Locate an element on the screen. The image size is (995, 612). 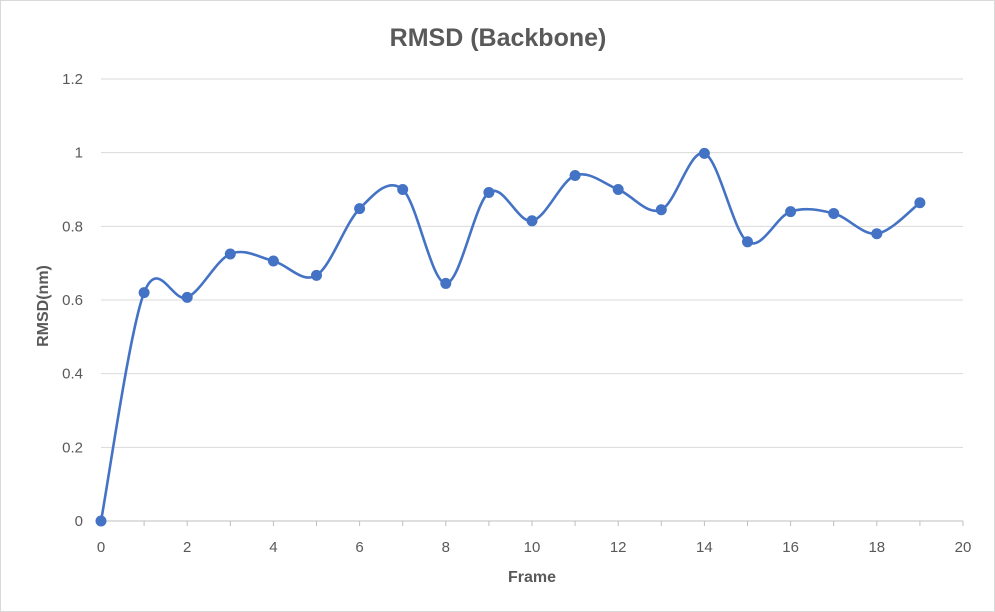
axes is located at coordinates (532, 523).